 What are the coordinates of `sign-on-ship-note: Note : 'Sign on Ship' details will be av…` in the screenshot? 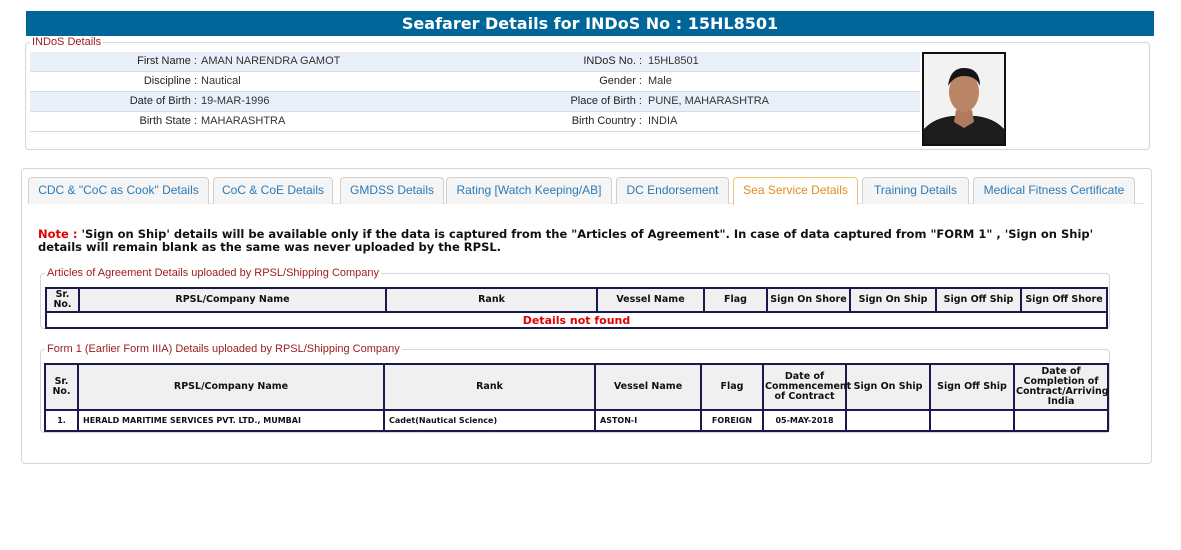 It's located at (568, 241).